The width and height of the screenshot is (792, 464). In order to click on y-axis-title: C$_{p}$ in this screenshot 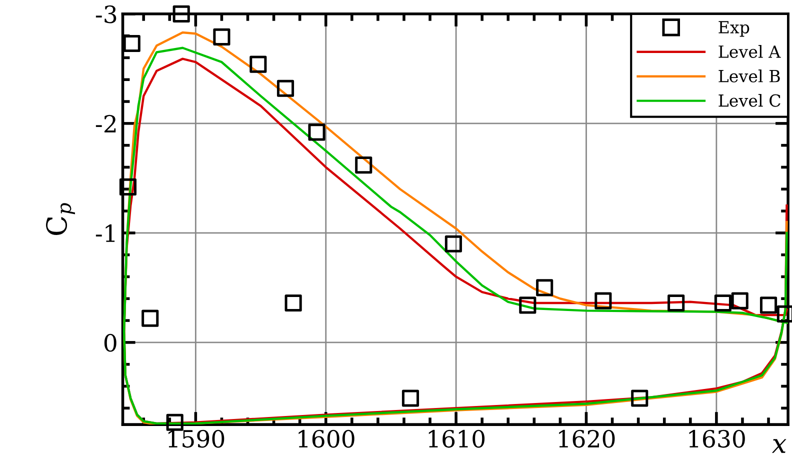, I will do `click(60, 219)`.